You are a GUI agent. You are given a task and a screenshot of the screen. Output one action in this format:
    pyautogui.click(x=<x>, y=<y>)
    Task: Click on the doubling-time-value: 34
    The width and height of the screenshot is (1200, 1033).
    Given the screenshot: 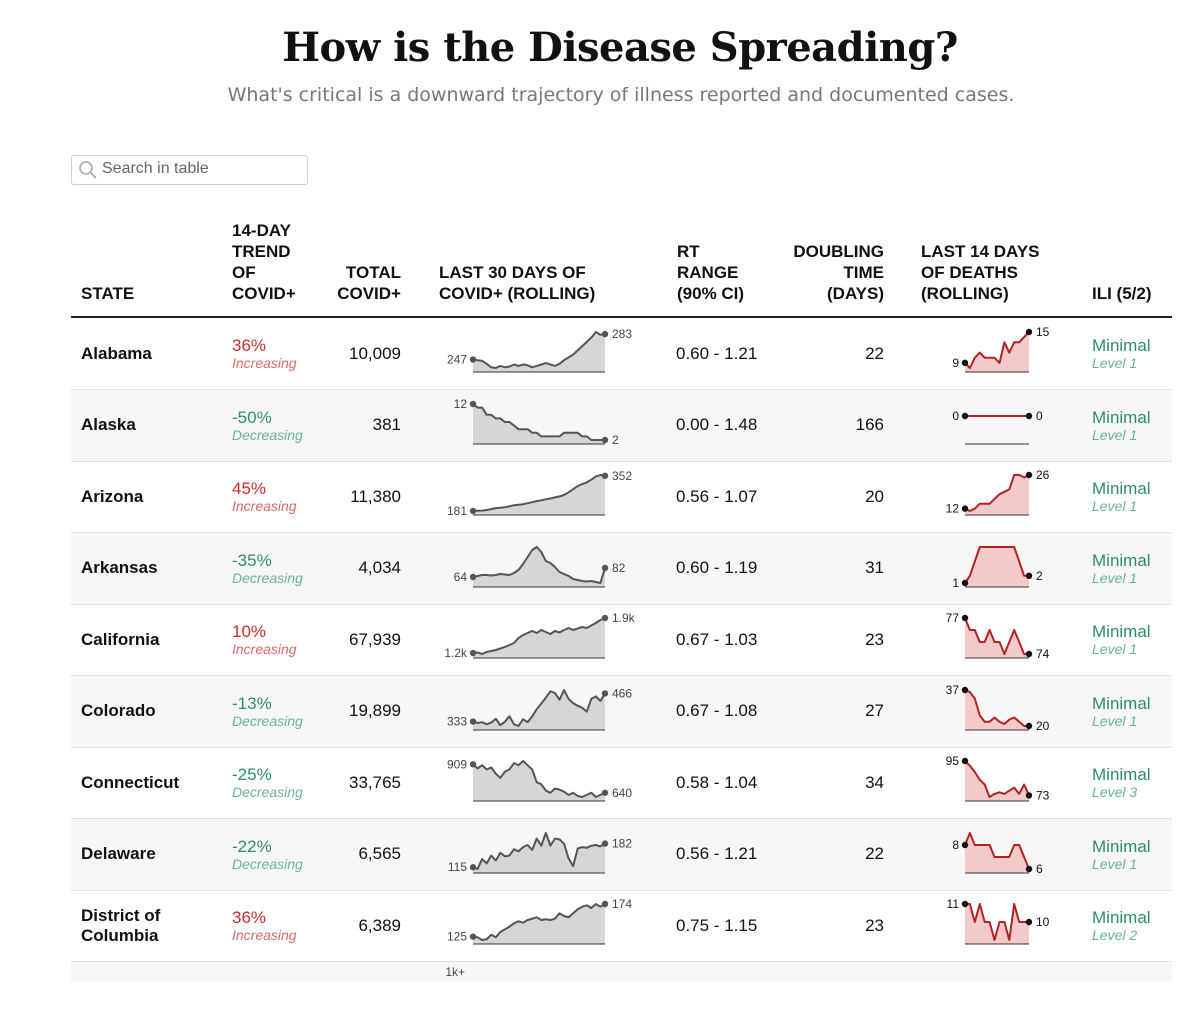 What is the action you would take?
    pyautogui.click(x=874, y=782)
    